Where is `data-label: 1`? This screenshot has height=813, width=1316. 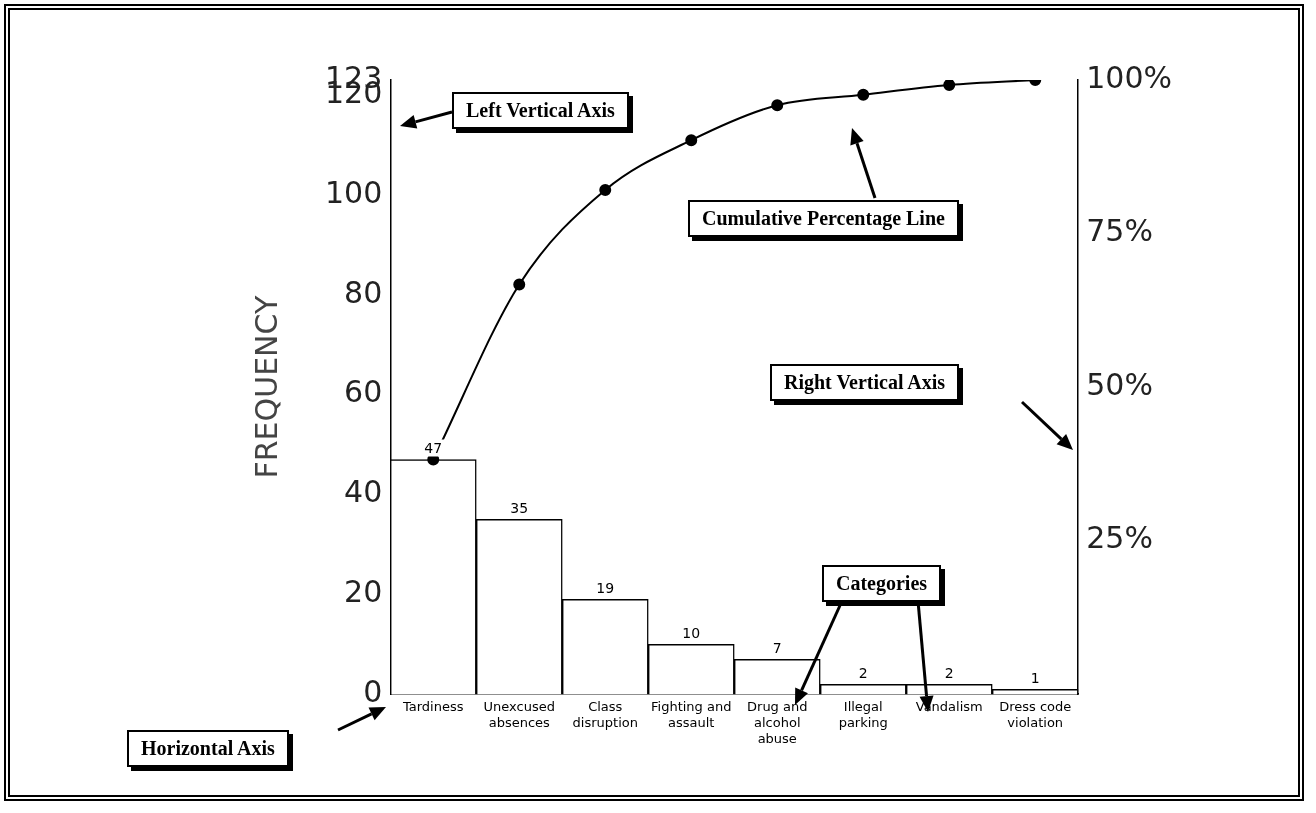
data-label: 1 is located at coordinates (1035, 677).